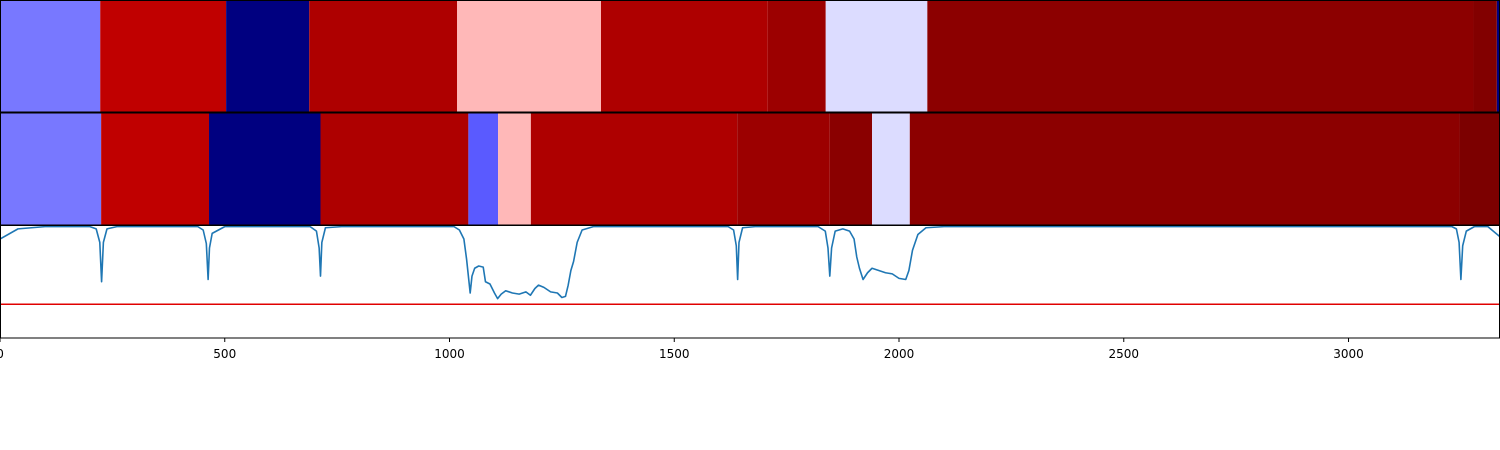 Image resolution: width=1500 pixels, height=450 pixels. I want to click on x-axis: 0 500 1000 1500 2000 2500 3000, so click(682, 349).